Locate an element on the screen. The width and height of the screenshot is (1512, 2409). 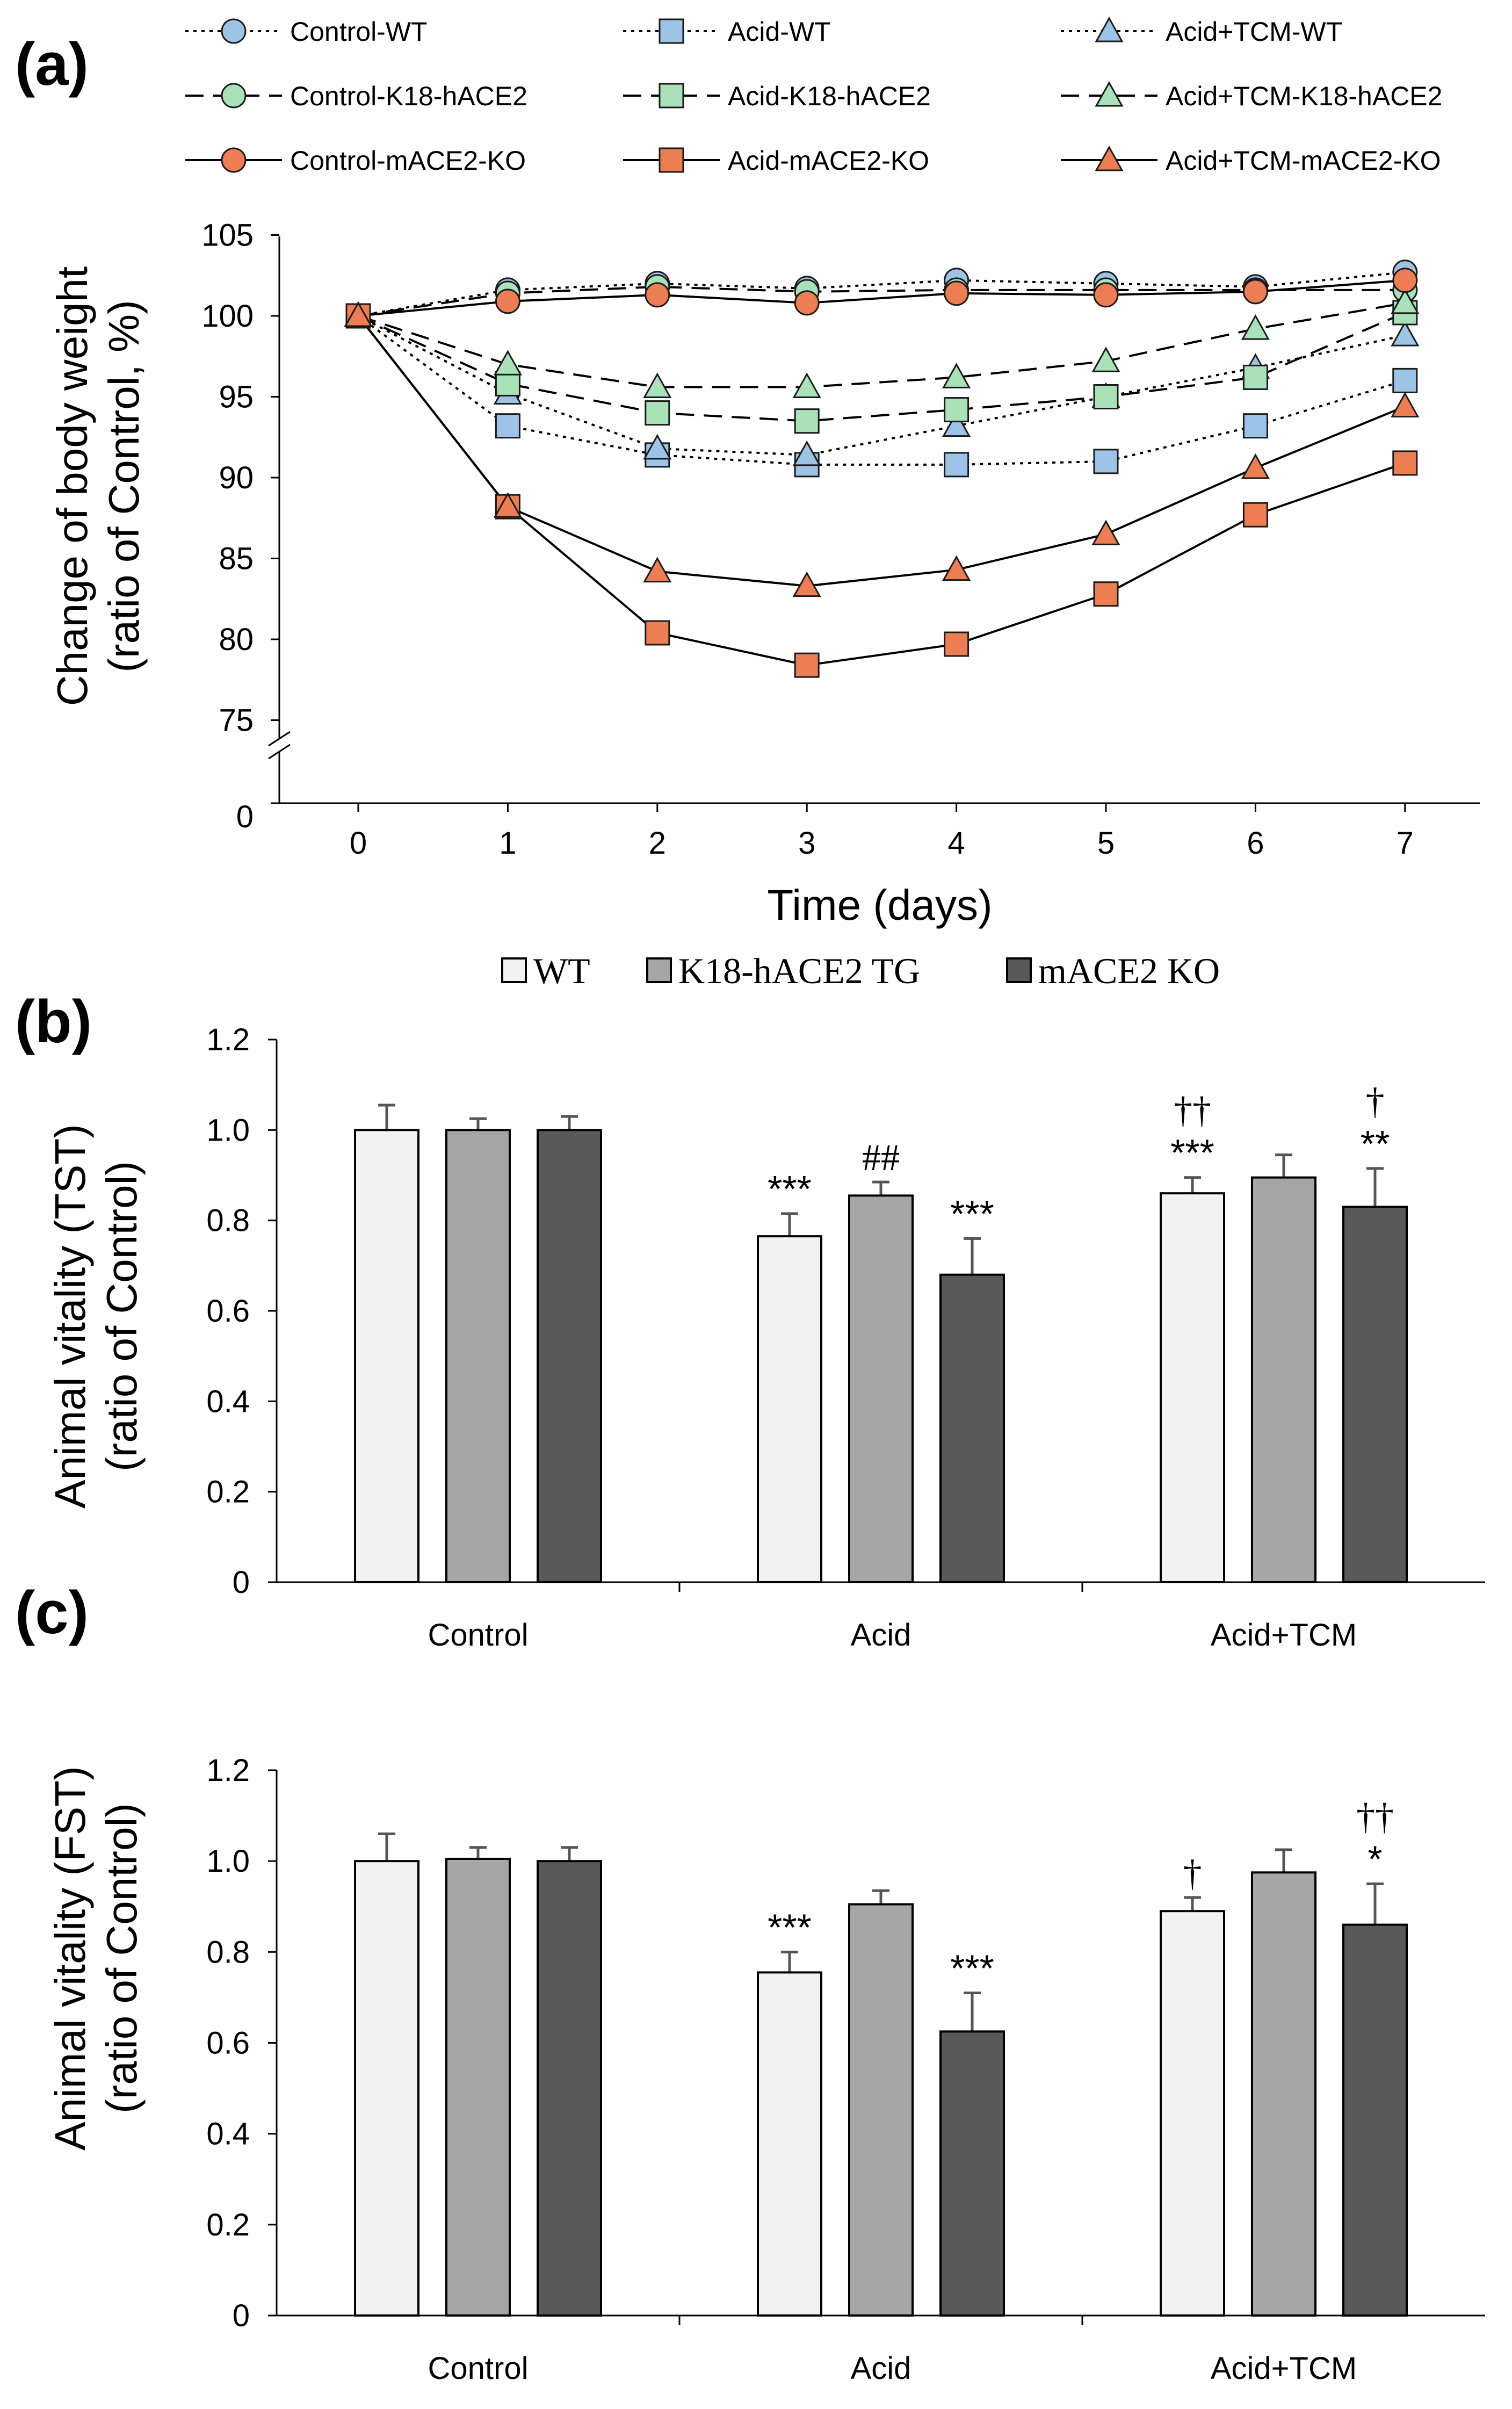
legend-marker-control-k18-hace2 is located at coordinates (234, 96).